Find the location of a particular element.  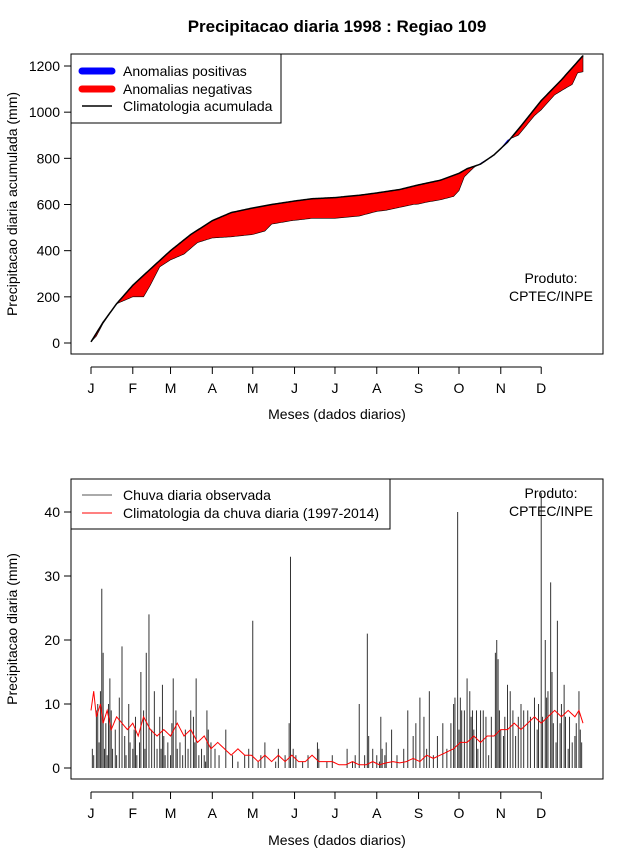

cumulative-x-tick-label: F is located at coordinates (133, 388).